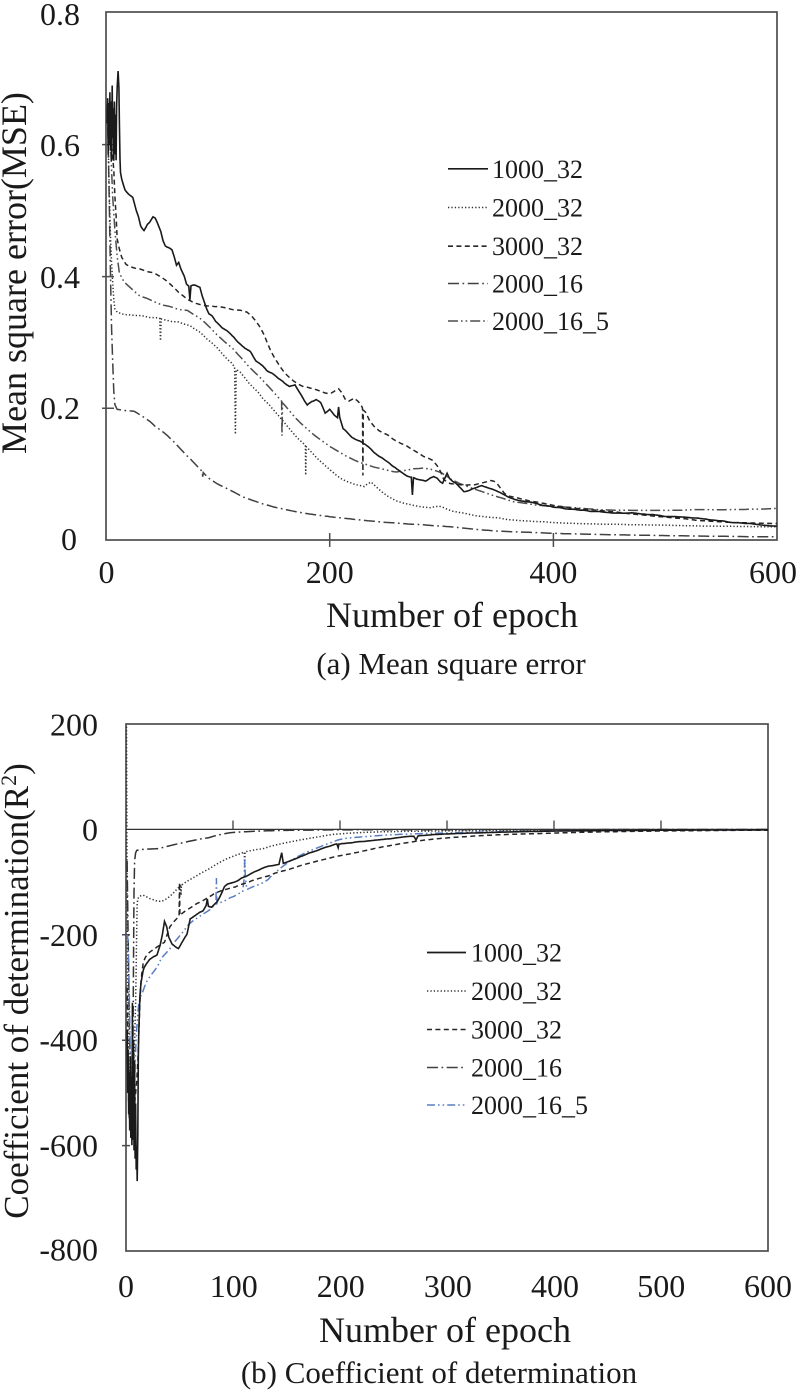  Describe the element at coordinates (451, 663) in the screenshot. I see `svg-text: (a) Mean square error` at that location.